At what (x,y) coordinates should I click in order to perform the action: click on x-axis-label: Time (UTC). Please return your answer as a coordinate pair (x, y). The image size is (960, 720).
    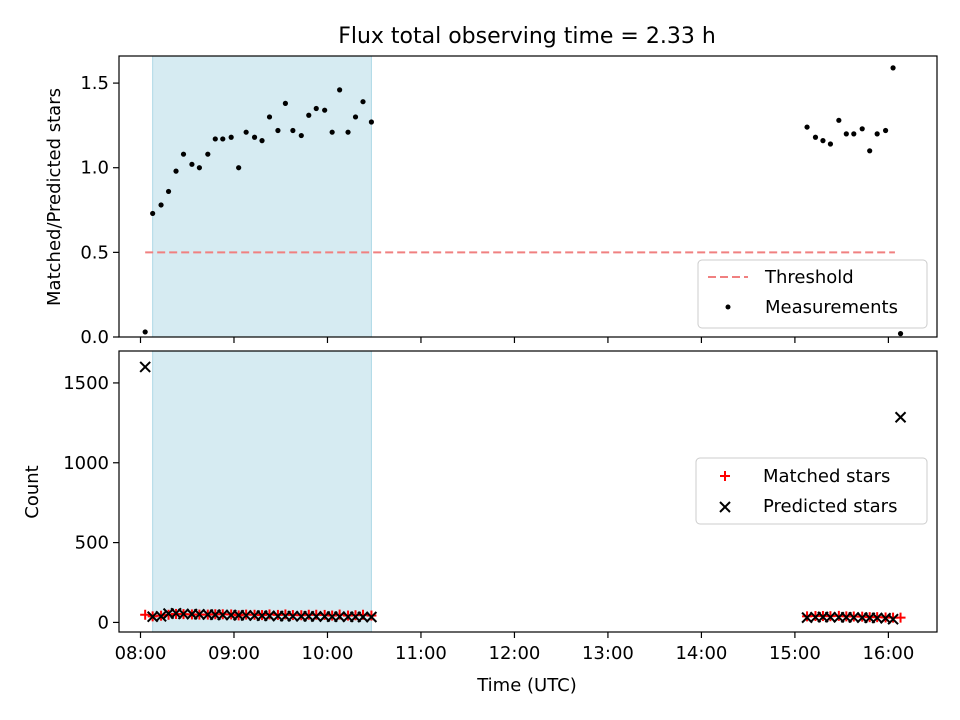
    Looking at the image, I should click on (526, 685).